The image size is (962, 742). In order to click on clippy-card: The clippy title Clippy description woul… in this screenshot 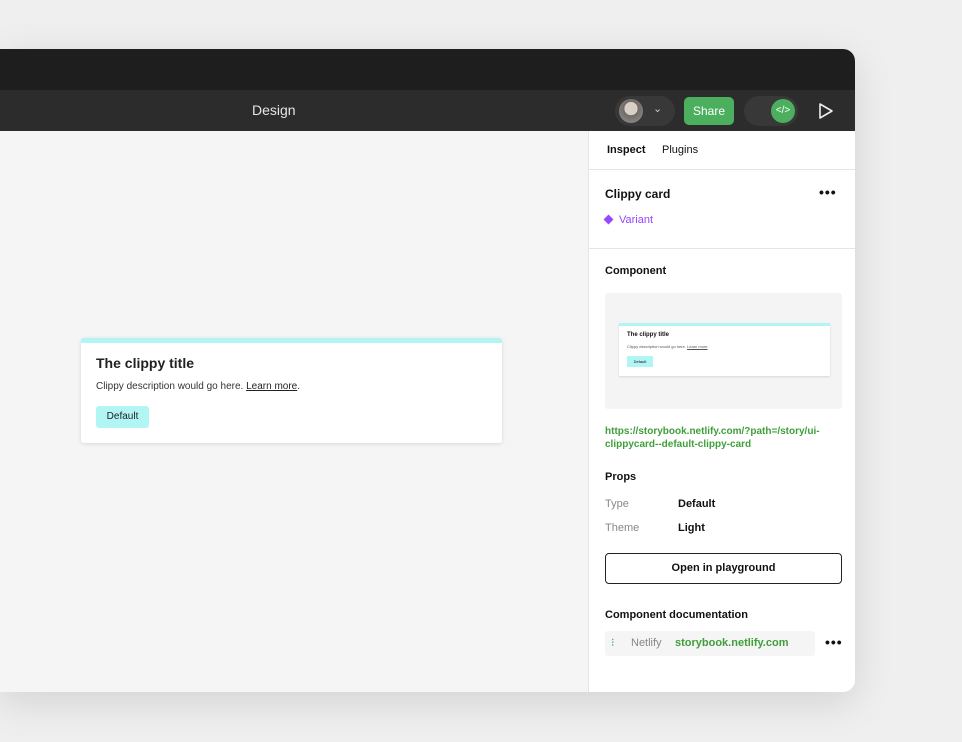, I will do `click(291, 390)`.